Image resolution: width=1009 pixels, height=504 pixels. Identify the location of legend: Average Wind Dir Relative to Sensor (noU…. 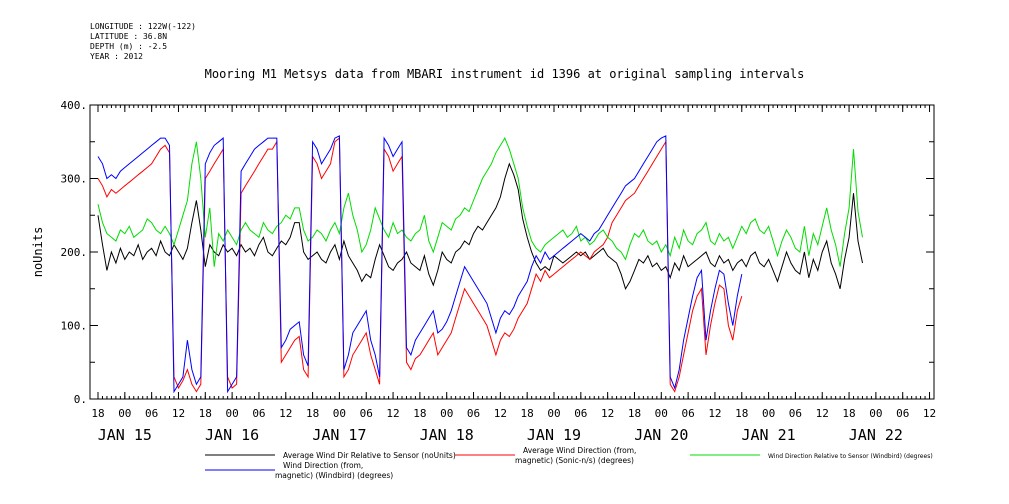
(569, 463).